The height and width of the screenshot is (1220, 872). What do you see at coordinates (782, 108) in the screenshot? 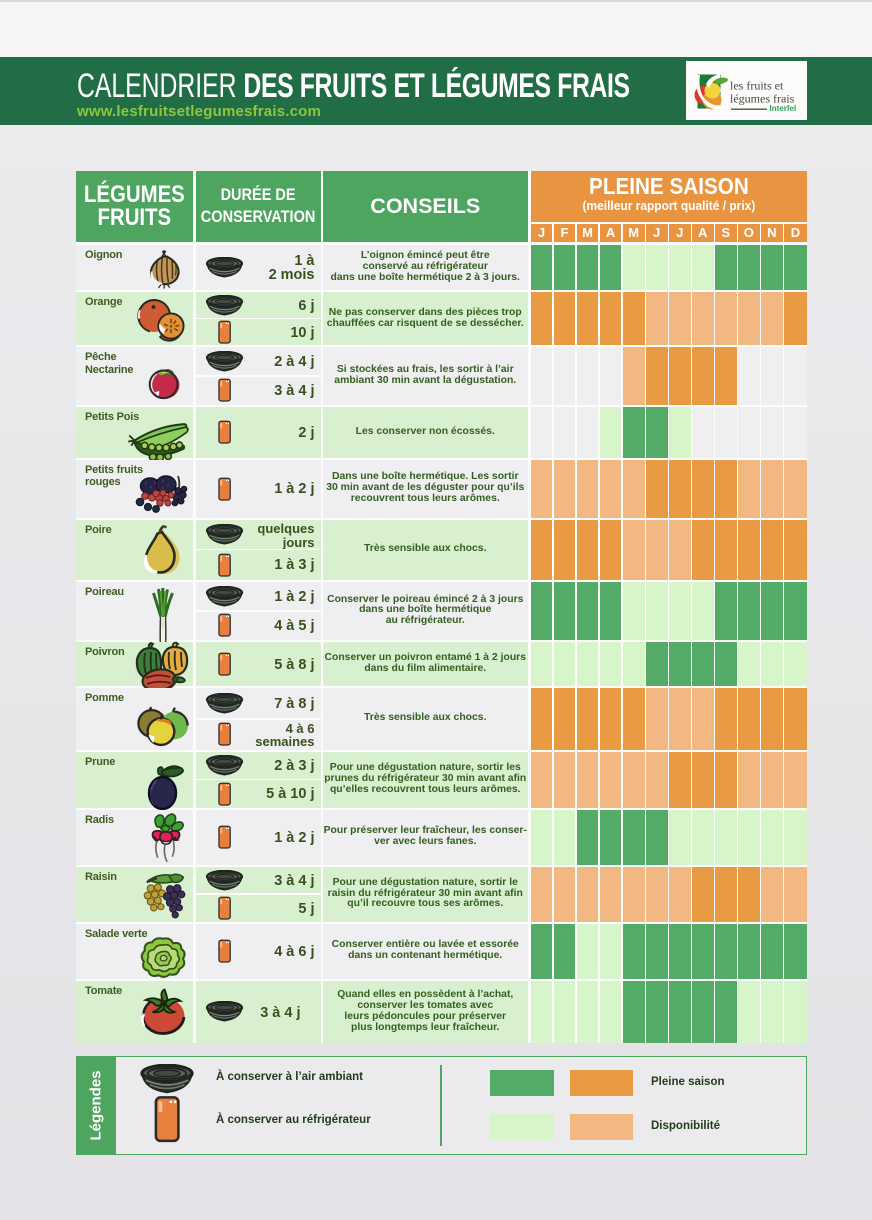
I see `svg-text: Interfel` at bounding box center [782, 108].